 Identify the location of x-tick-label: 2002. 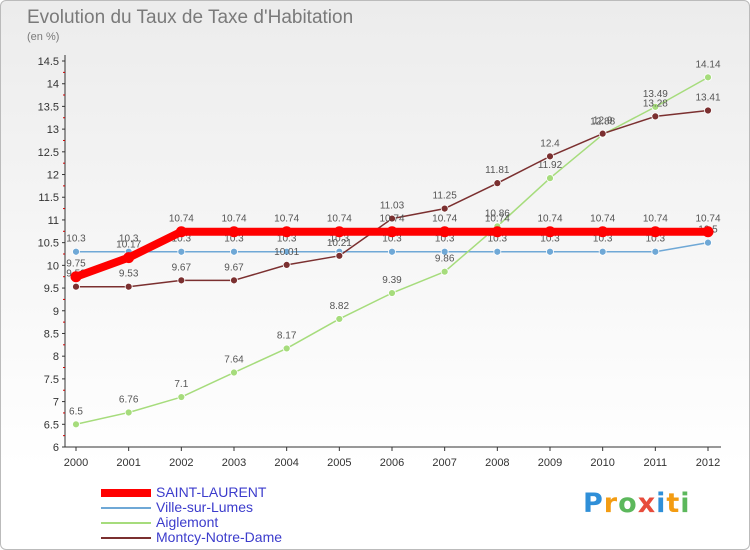
(181, 463).